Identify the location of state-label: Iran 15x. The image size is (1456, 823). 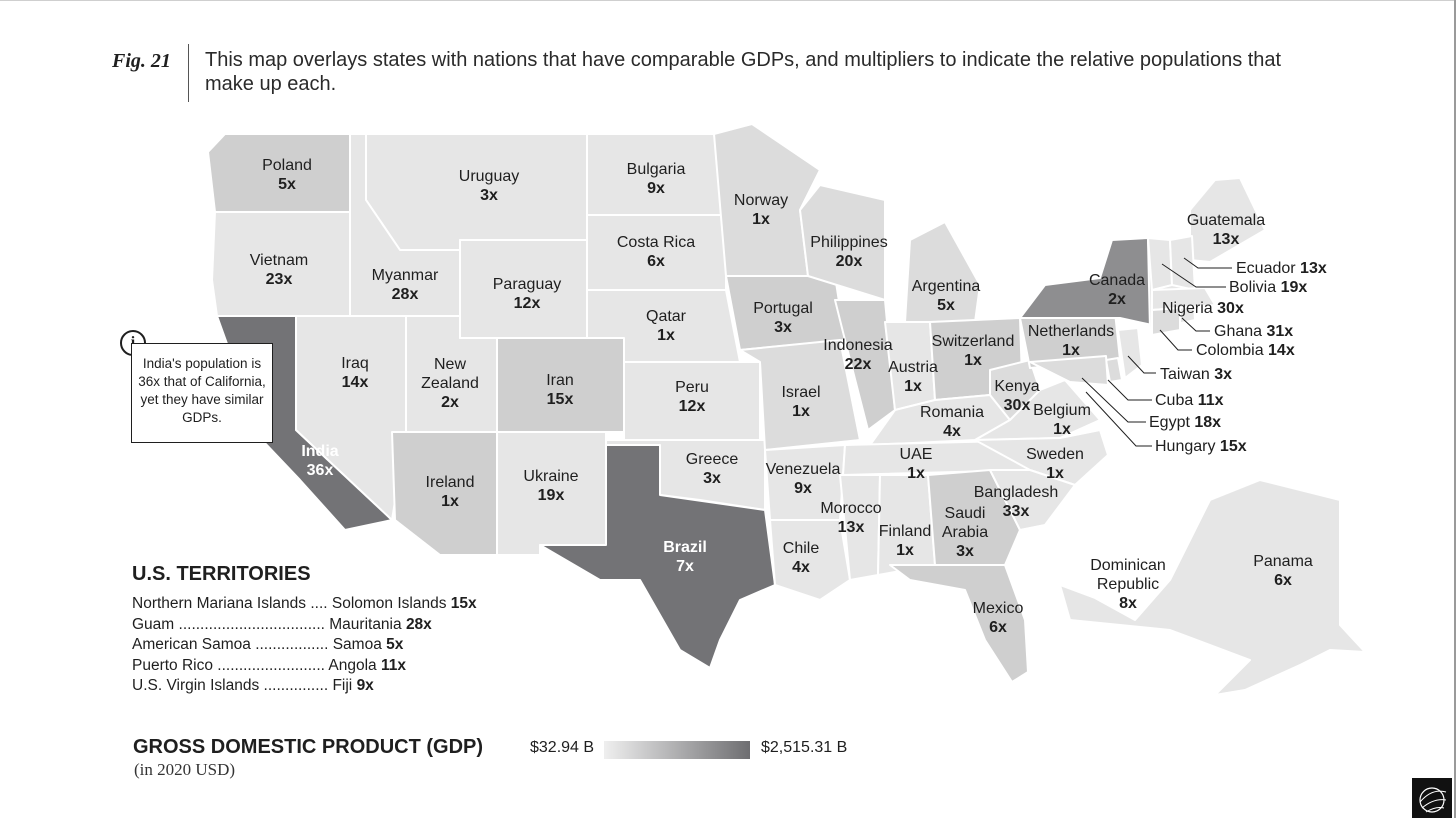
(560, 390).